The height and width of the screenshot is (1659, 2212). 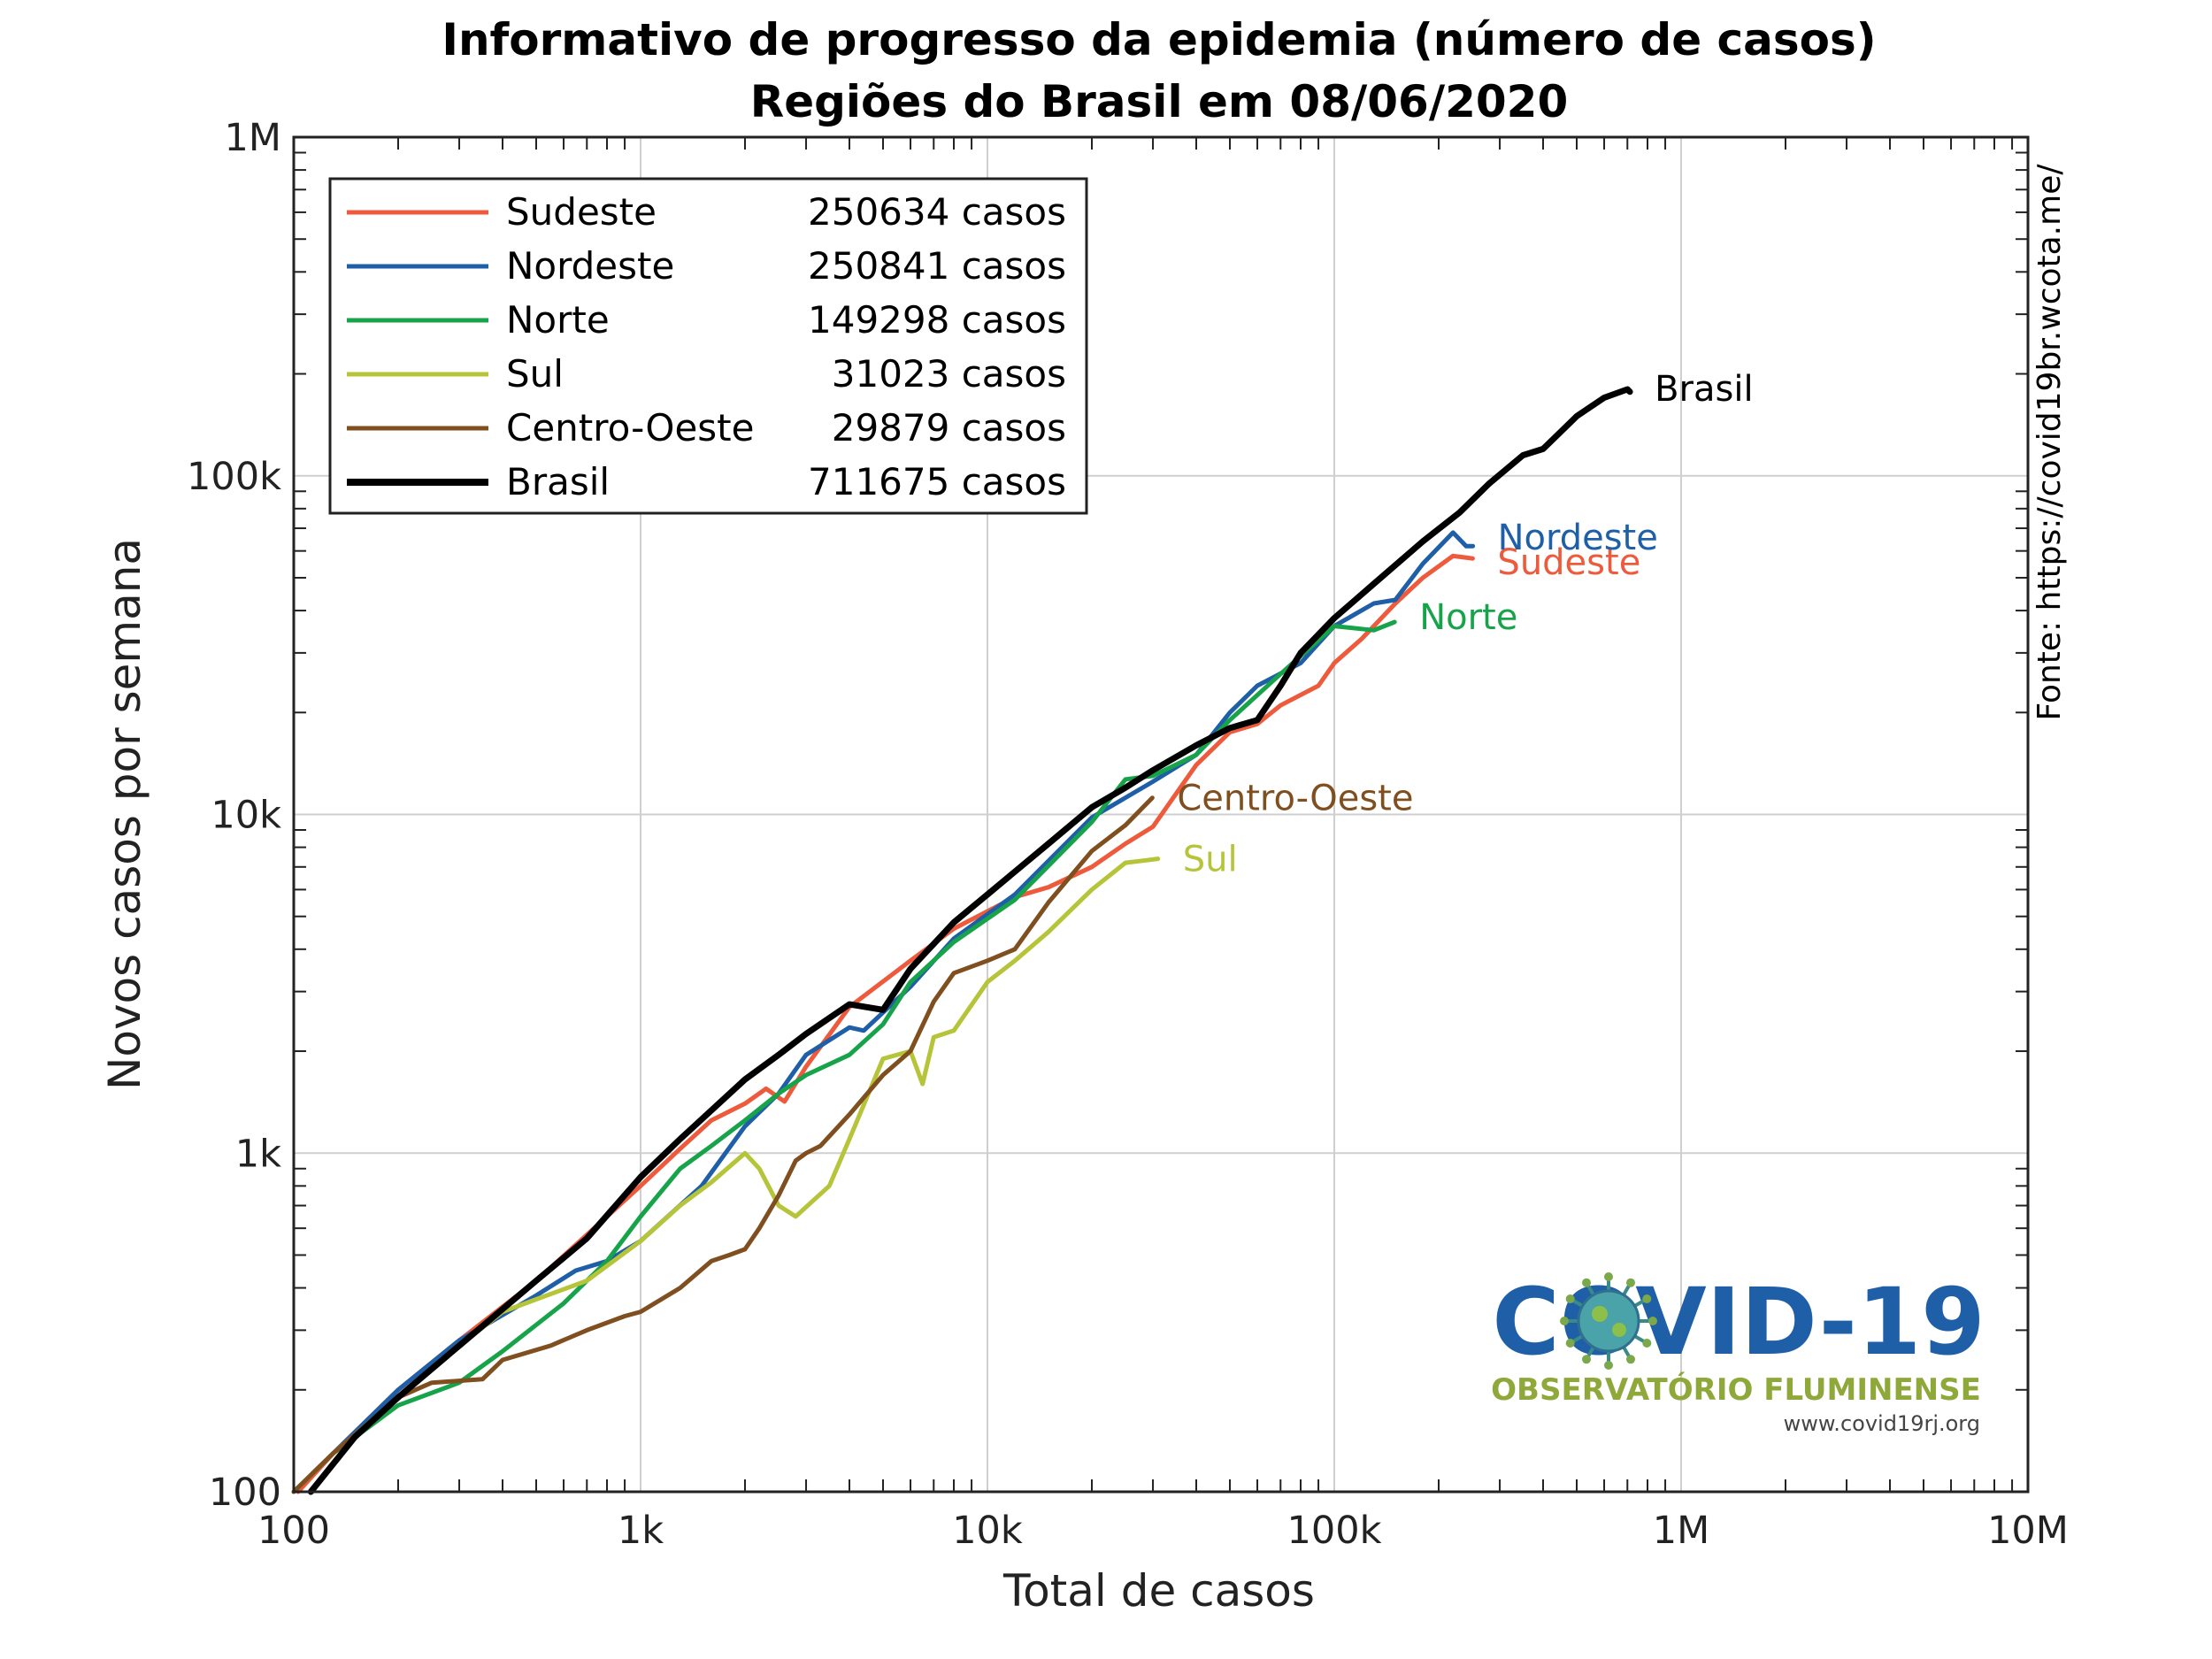 What do you see at coordinates (1158, 1591) in the screenshot?
I see `x-axis-label: Total de casos` at bounding box center [1158, 1591].